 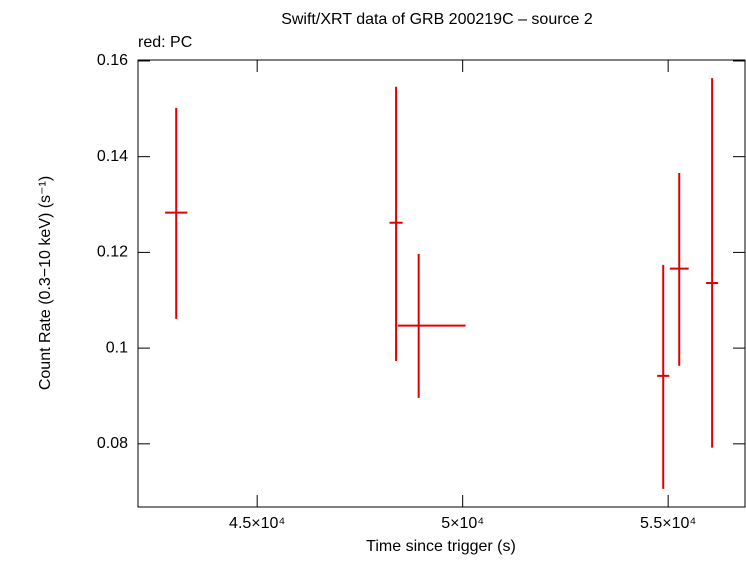 What do you see at coordinates (165, 42) in the screenshot?
I see `annotation: red: PC` at bounding box center [165, 42].